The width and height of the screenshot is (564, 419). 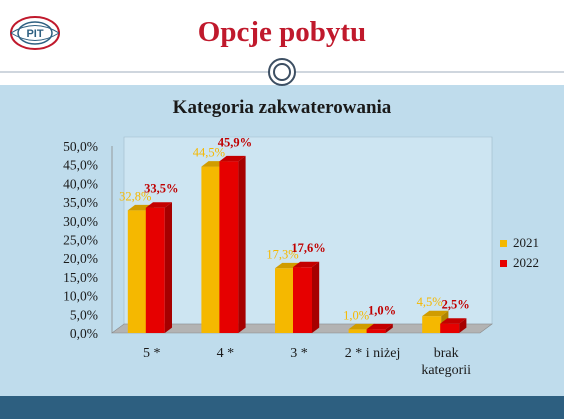 I want to click on logo-text: PIT, so click(x=34, y=34).